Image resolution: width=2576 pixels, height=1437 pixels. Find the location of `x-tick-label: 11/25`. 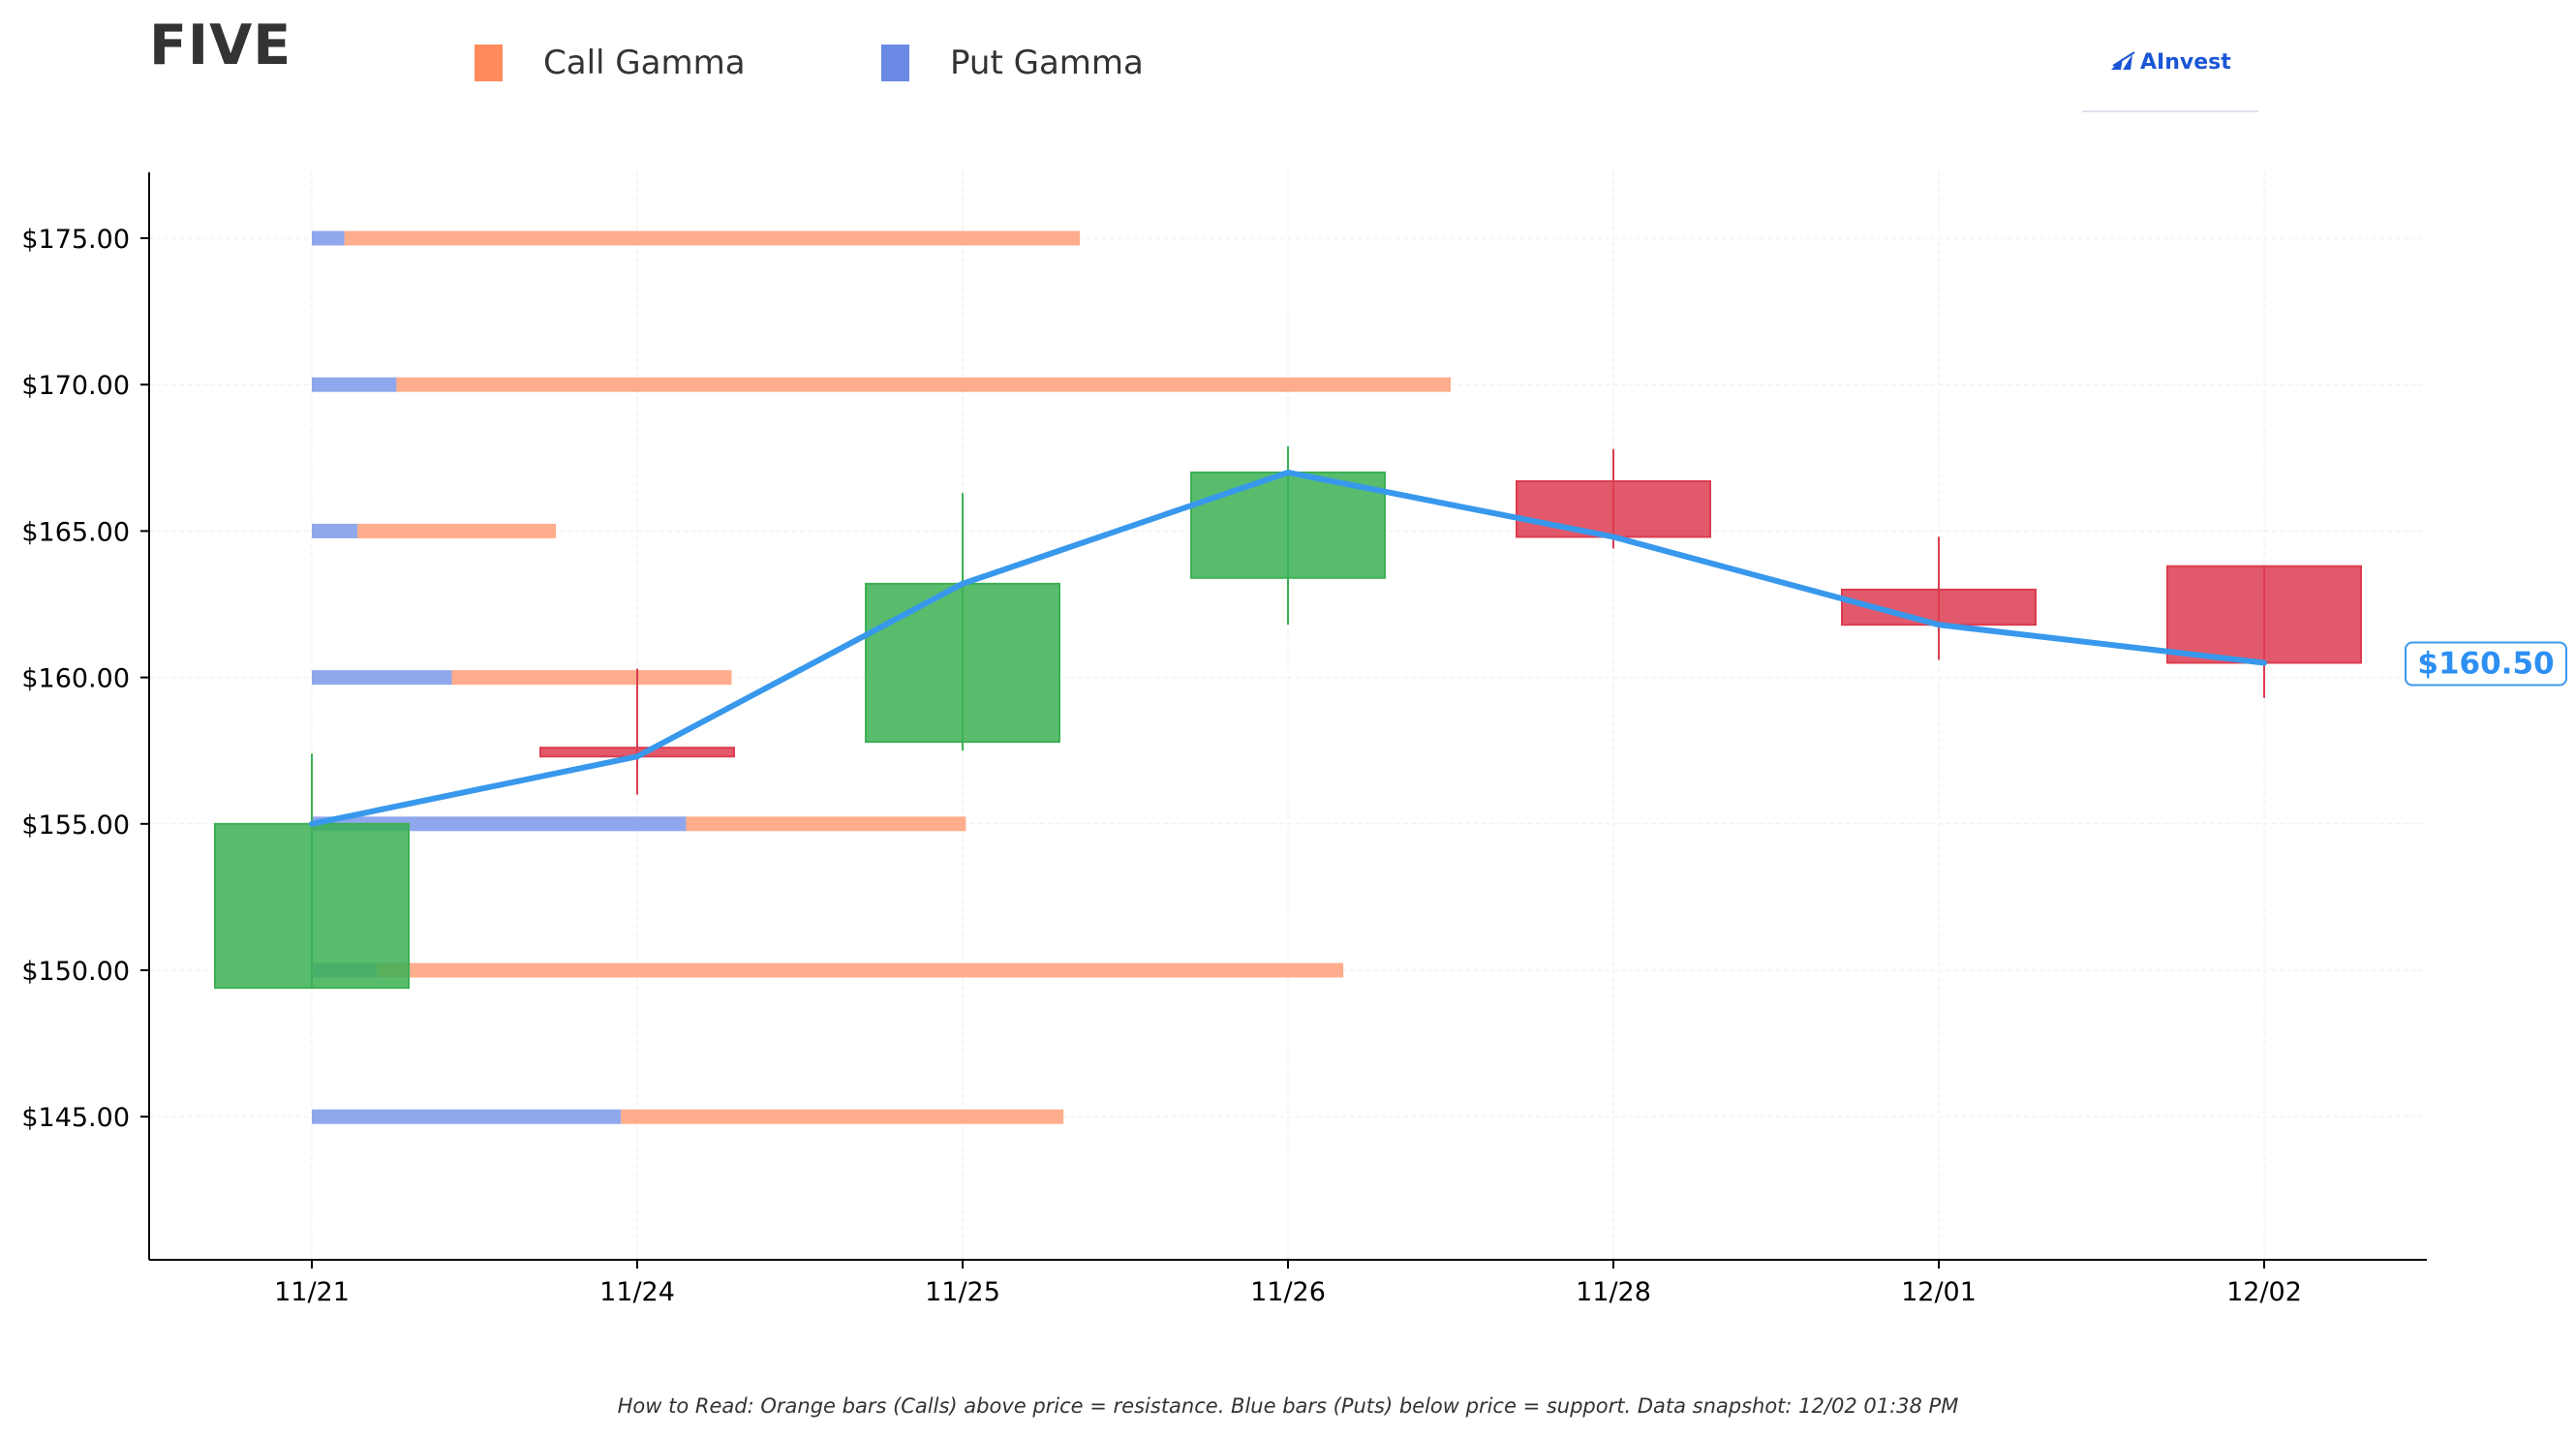

x-tick-label: 11/25 is located at coordinates (962, 1292).